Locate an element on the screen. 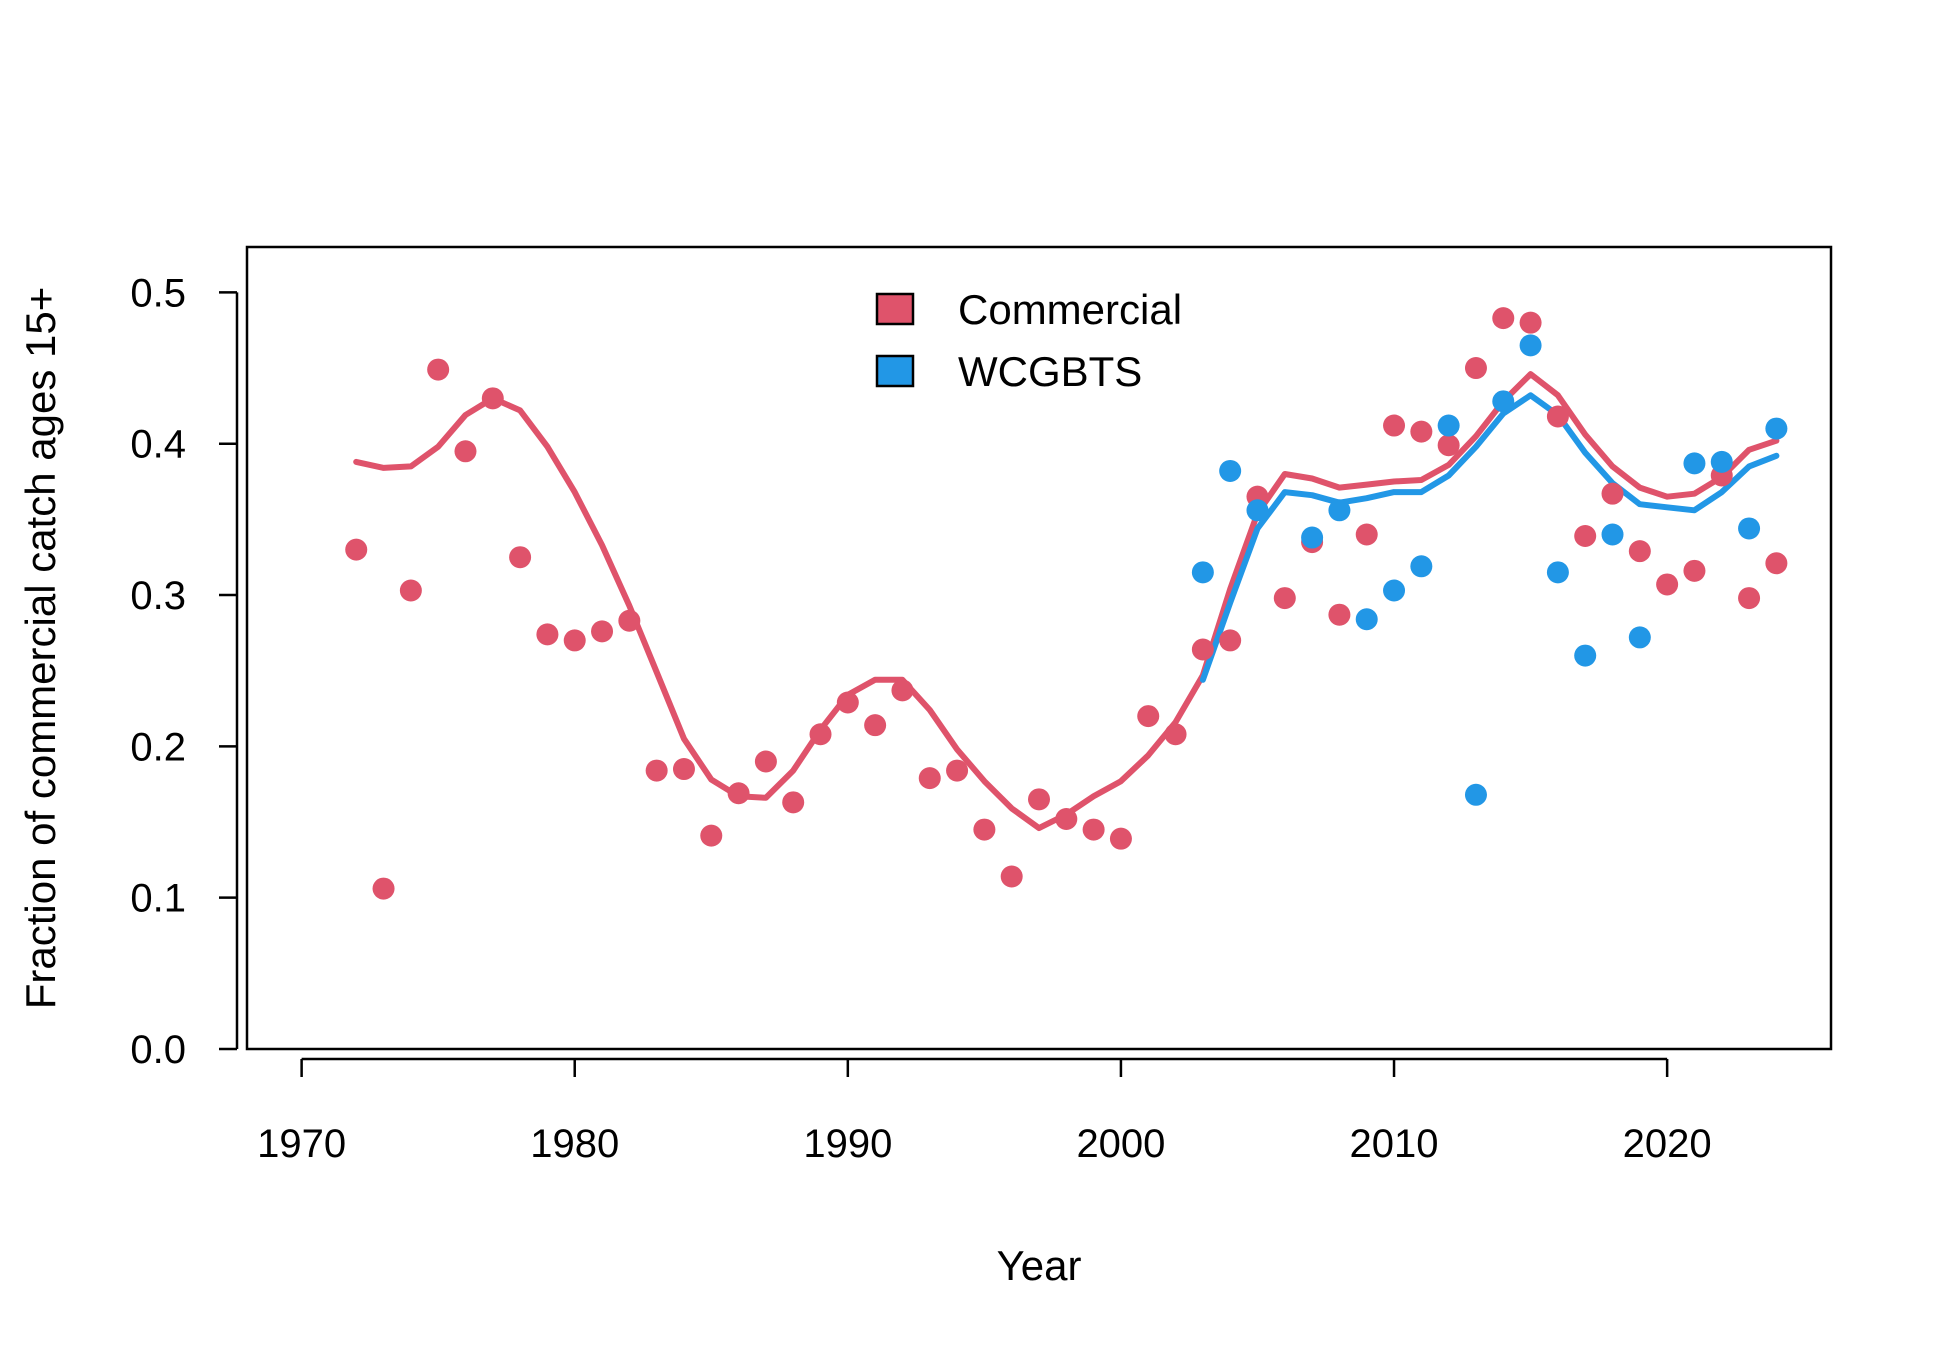 The width and height of the screenshot is (1950, 1350). x-tick-label: 1980 is located at coordinates (574, 1144).